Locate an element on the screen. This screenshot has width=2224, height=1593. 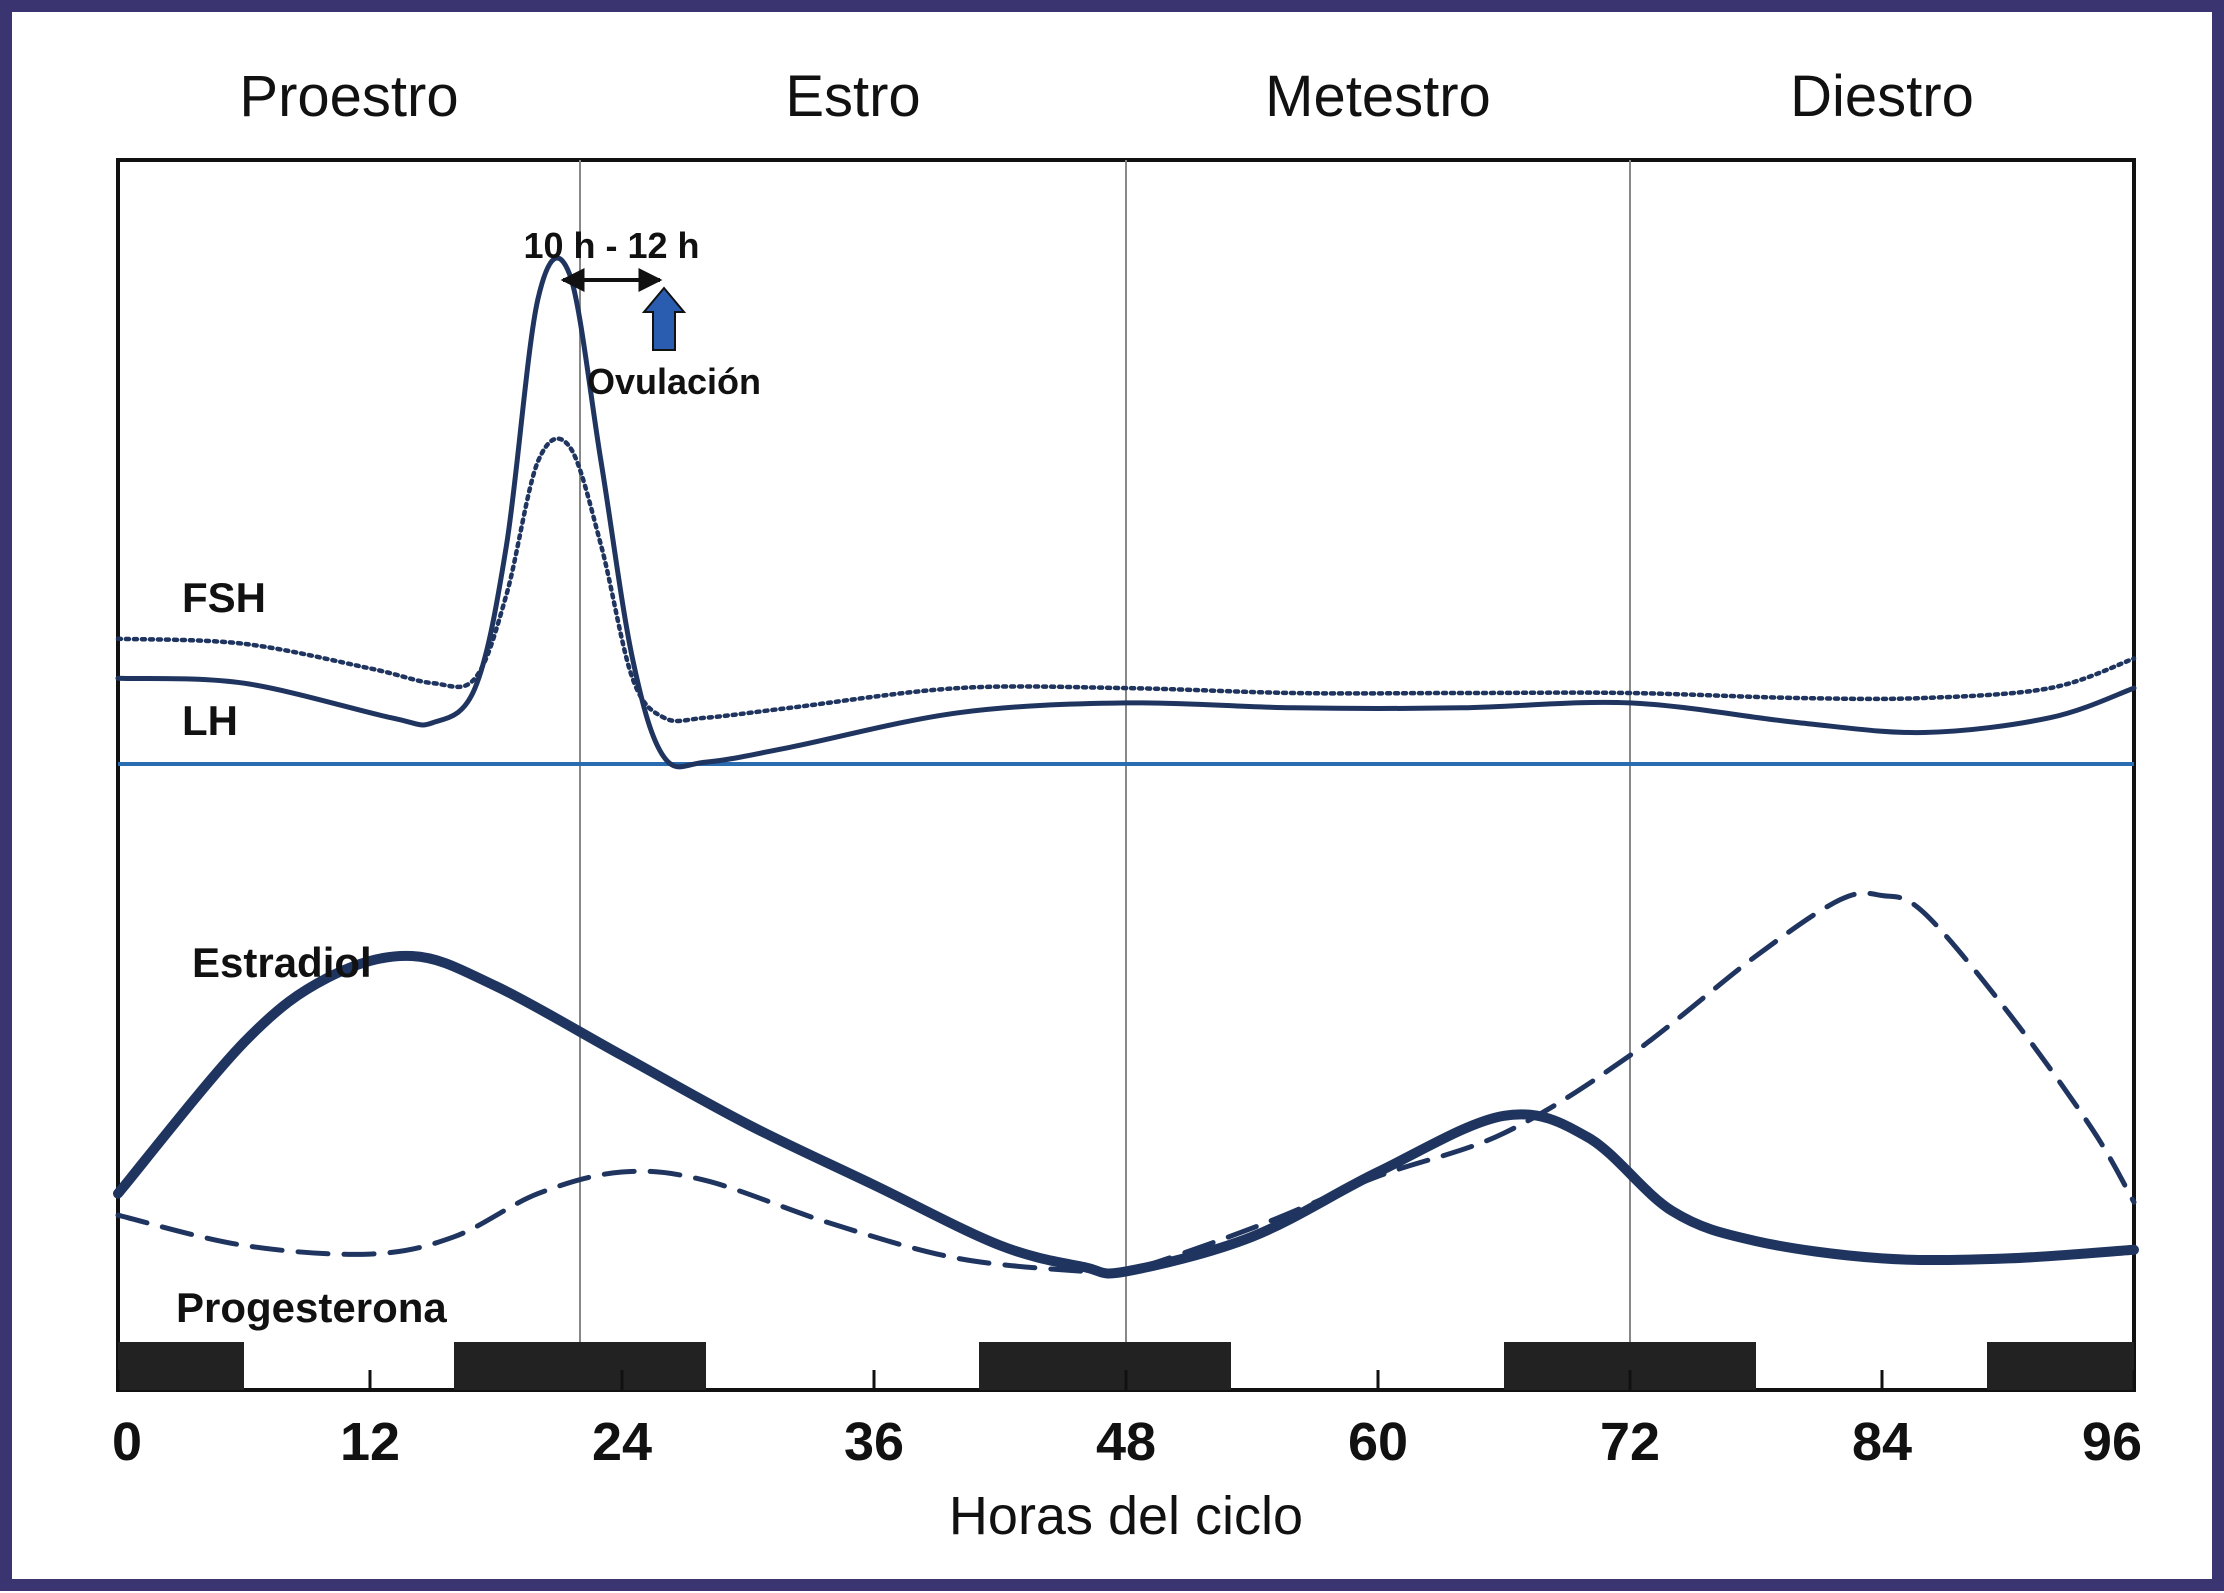
series-label-lh: LH is located at coordinates (210, 720).